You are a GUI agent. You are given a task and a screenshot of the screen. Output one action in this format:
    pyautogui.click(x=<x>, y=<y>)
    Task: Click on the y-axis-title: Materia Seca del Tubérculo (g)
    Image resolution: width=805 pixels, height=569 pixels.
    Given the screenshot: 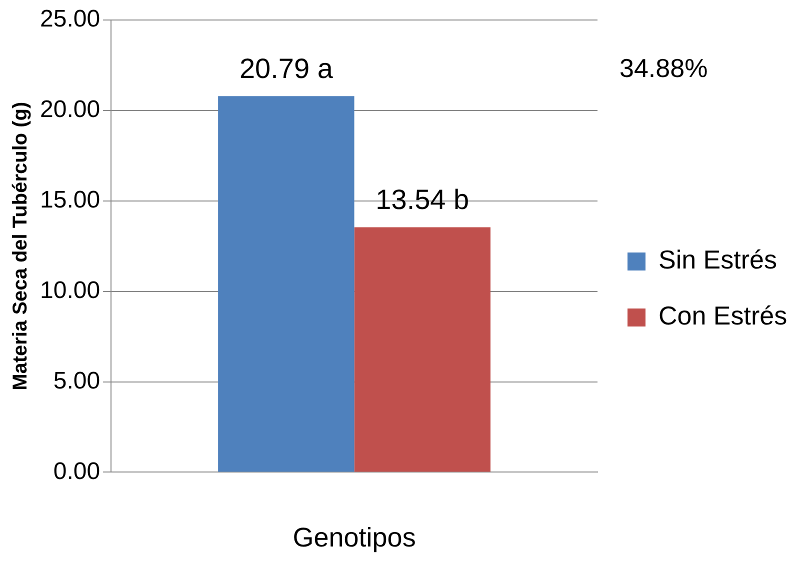 What is the action you would take?
    pyautogui.click(x=21, y=246)
    